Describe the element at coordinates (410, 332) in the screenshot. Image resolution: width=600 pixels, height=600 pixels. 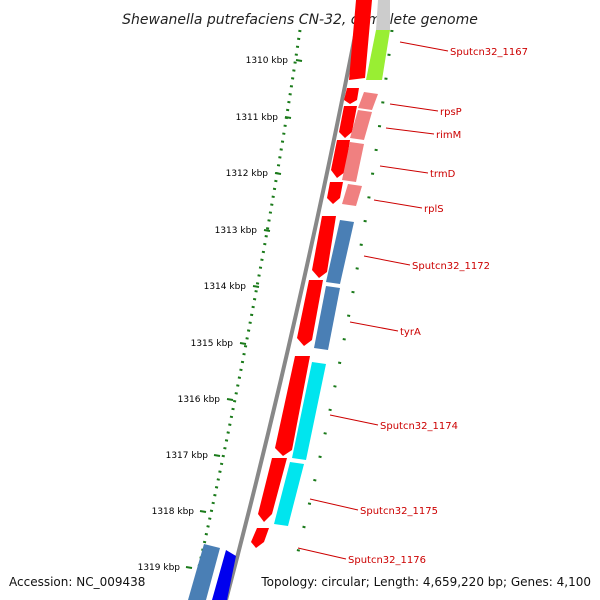
I see `gene-label: tyrA` at that location.